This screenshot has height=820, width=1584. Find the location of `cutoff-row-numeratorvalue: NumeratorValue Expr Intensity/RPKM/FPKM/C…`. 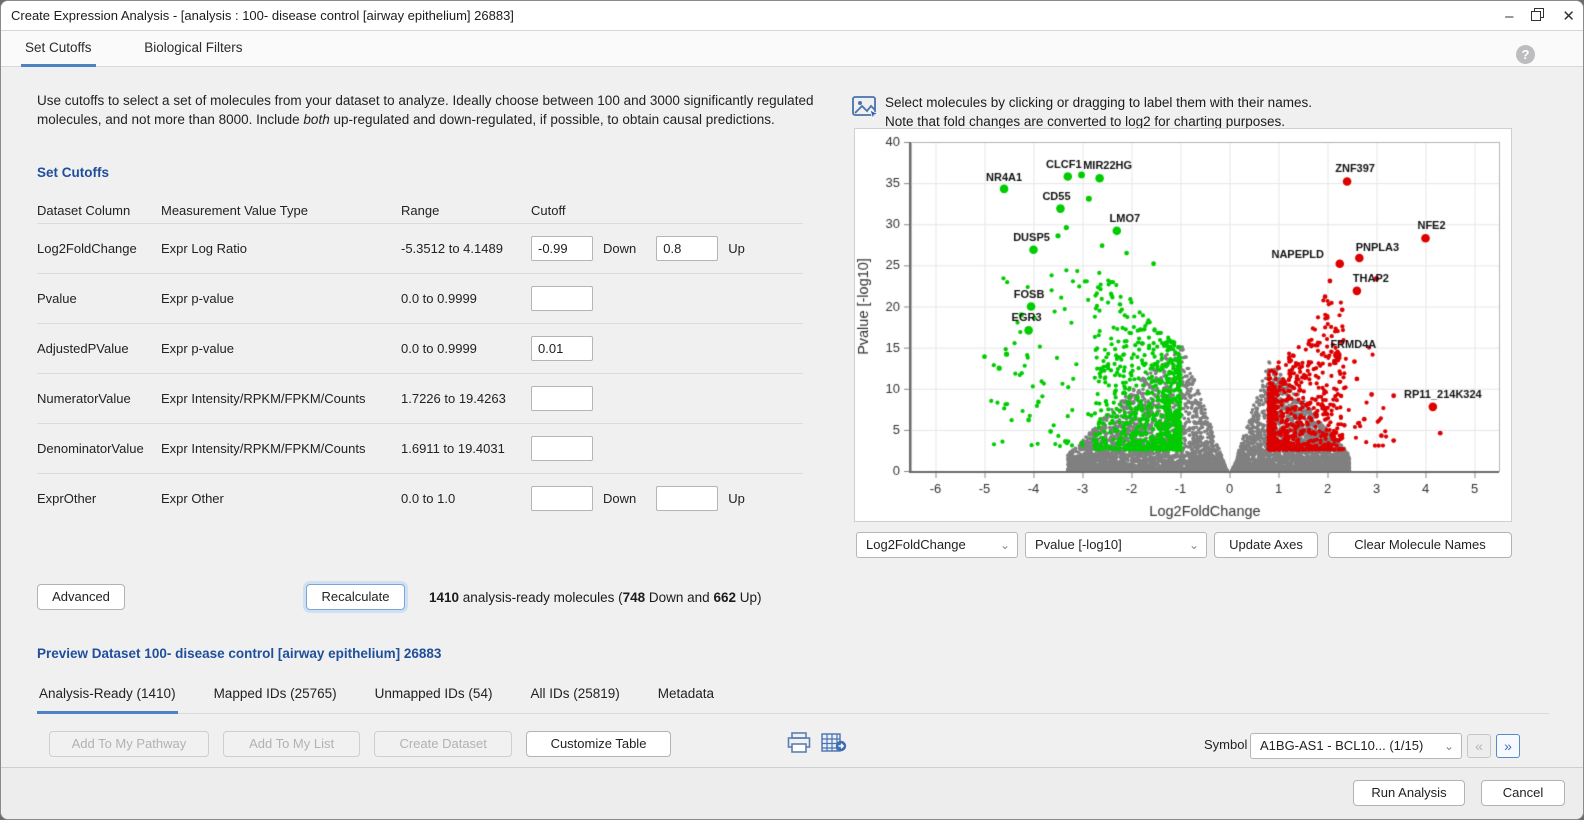

cutoff-row-numeratorvalue: NumeratorValue Expr Intensity/RPKM/FPKM/C… is located at coordinates (420, 398).